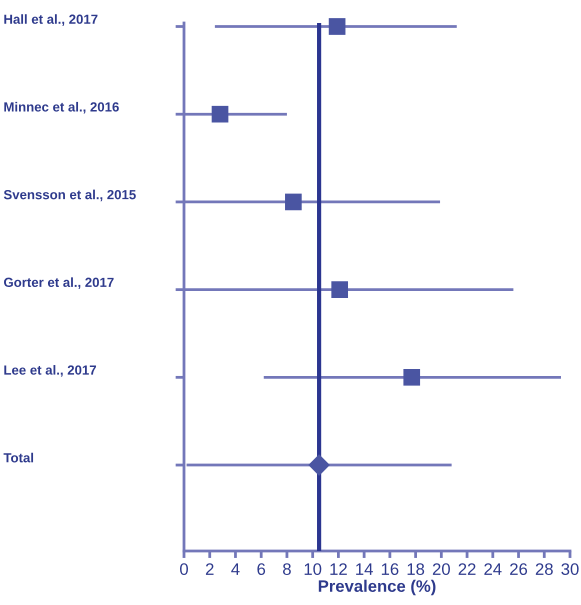 The height and width of the screenshot is (605, 581). What do you see at coordinates (519, 569) in the screenshot?
I see `x-tick-label: 26` at bounding box center [519, 569].